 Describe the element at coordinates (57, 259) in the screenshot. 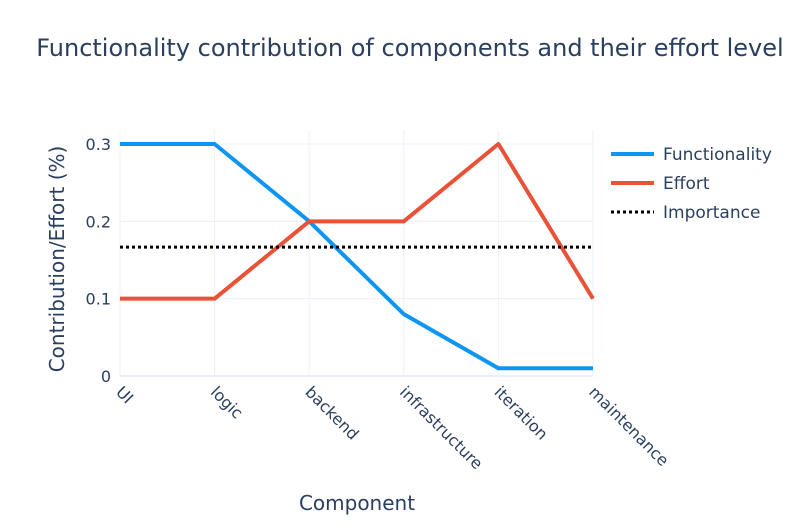

I see `y-axis-title: Contribution/Effort (%)` at that location.